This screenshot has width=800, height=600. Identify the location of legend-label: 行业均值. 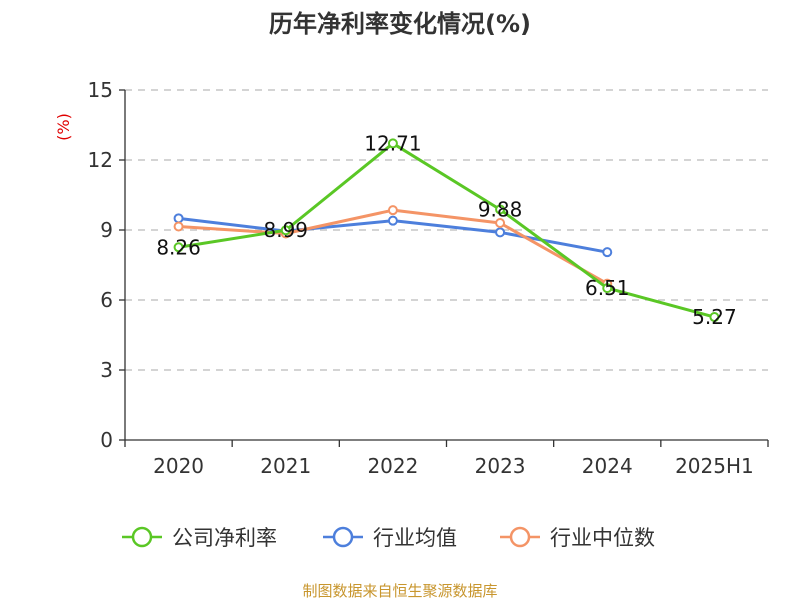
(415, 538).